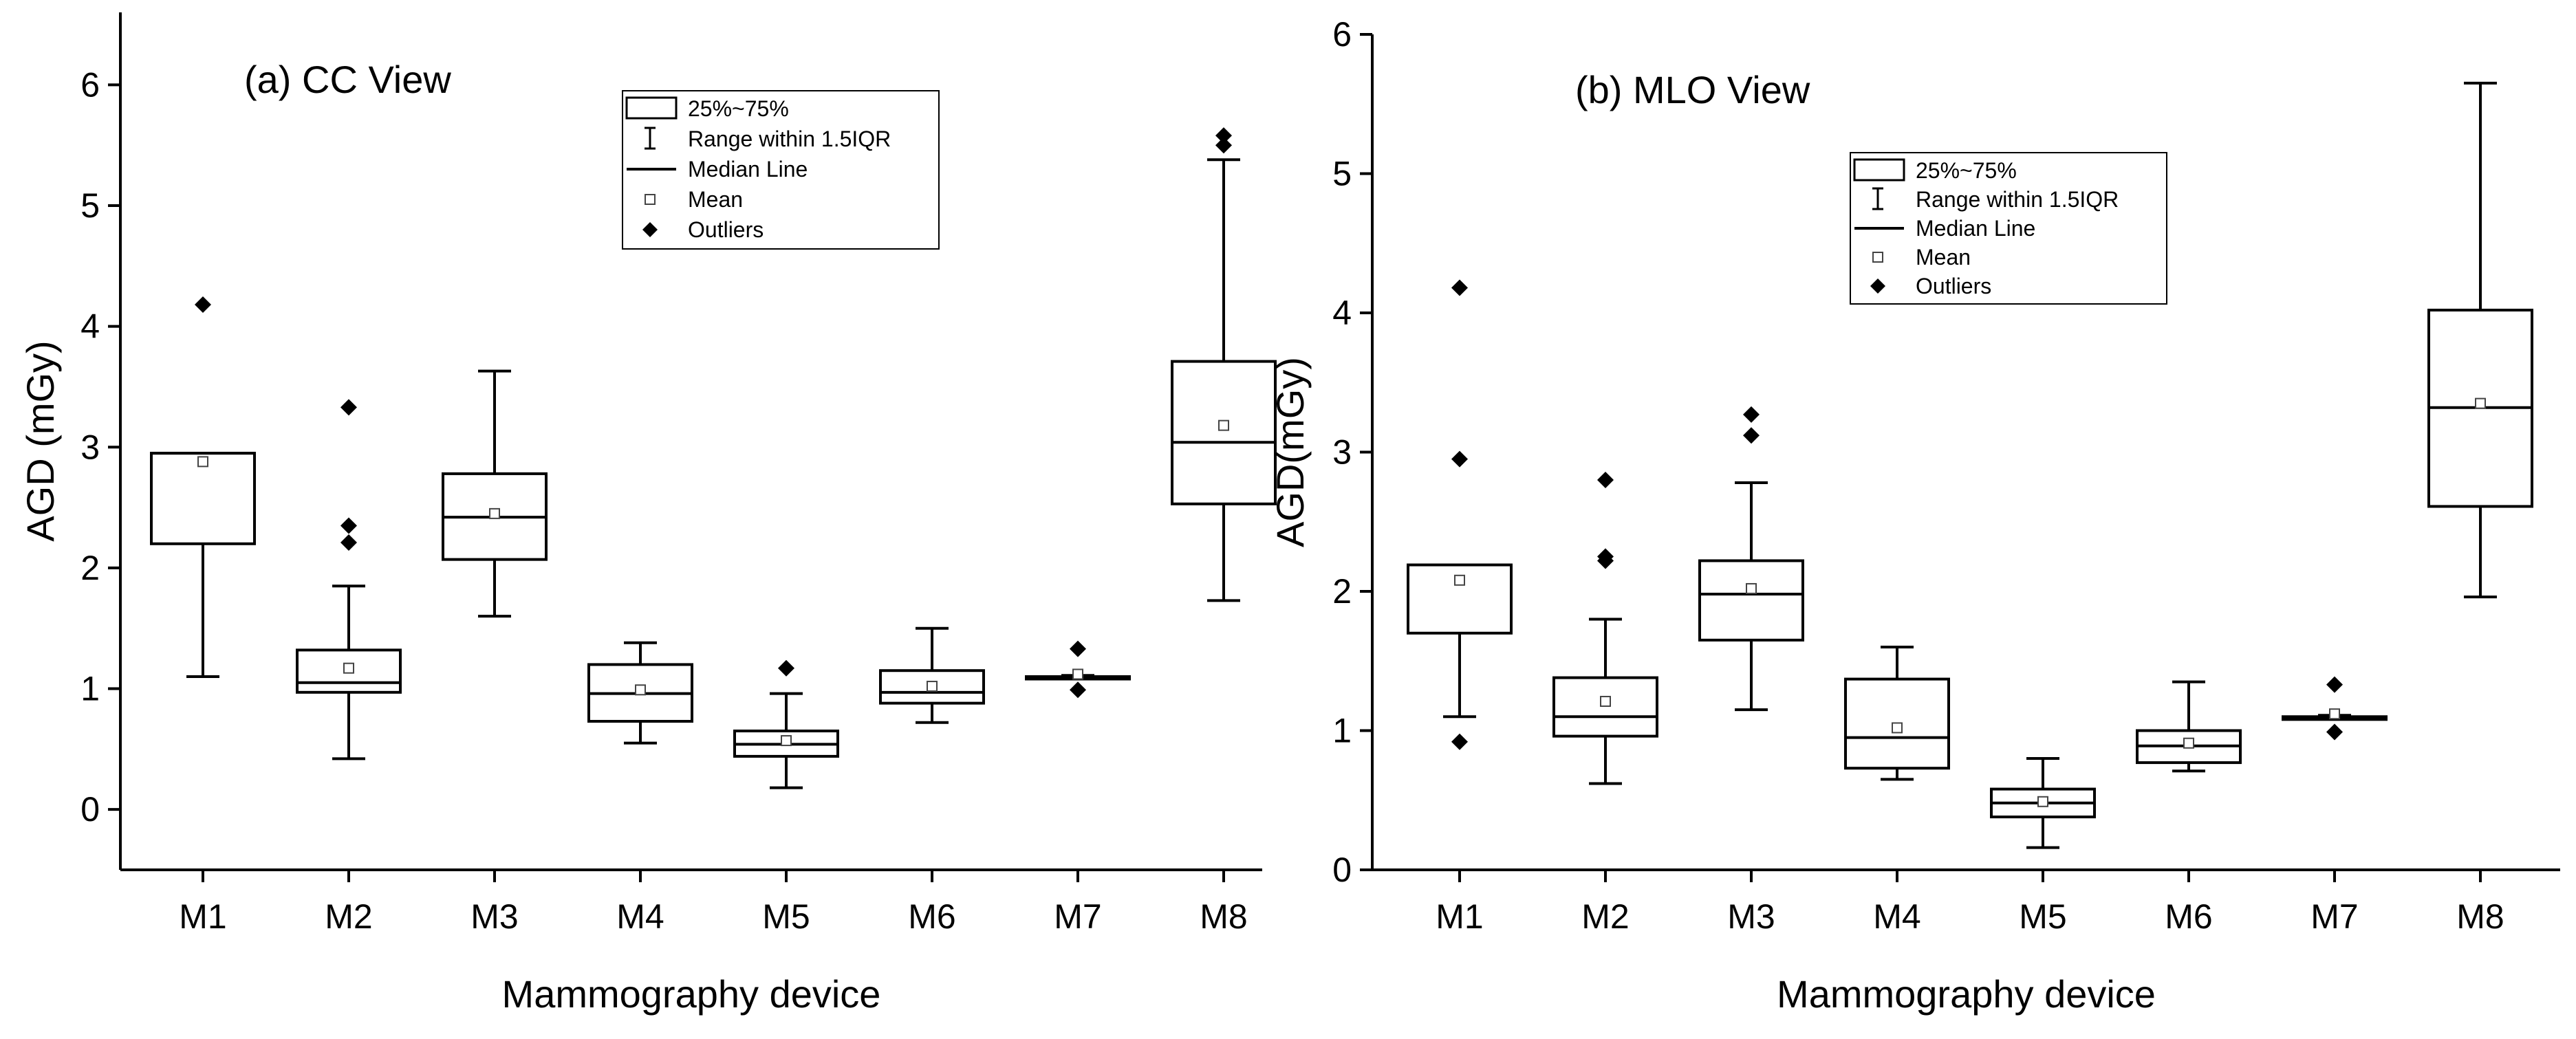 This screenshot has width=2576, height=1039. What do you see at coordinates (1223, 916) in the screenshot?
I see `x-tick-label: M8` at bounding box center [1223, 916].